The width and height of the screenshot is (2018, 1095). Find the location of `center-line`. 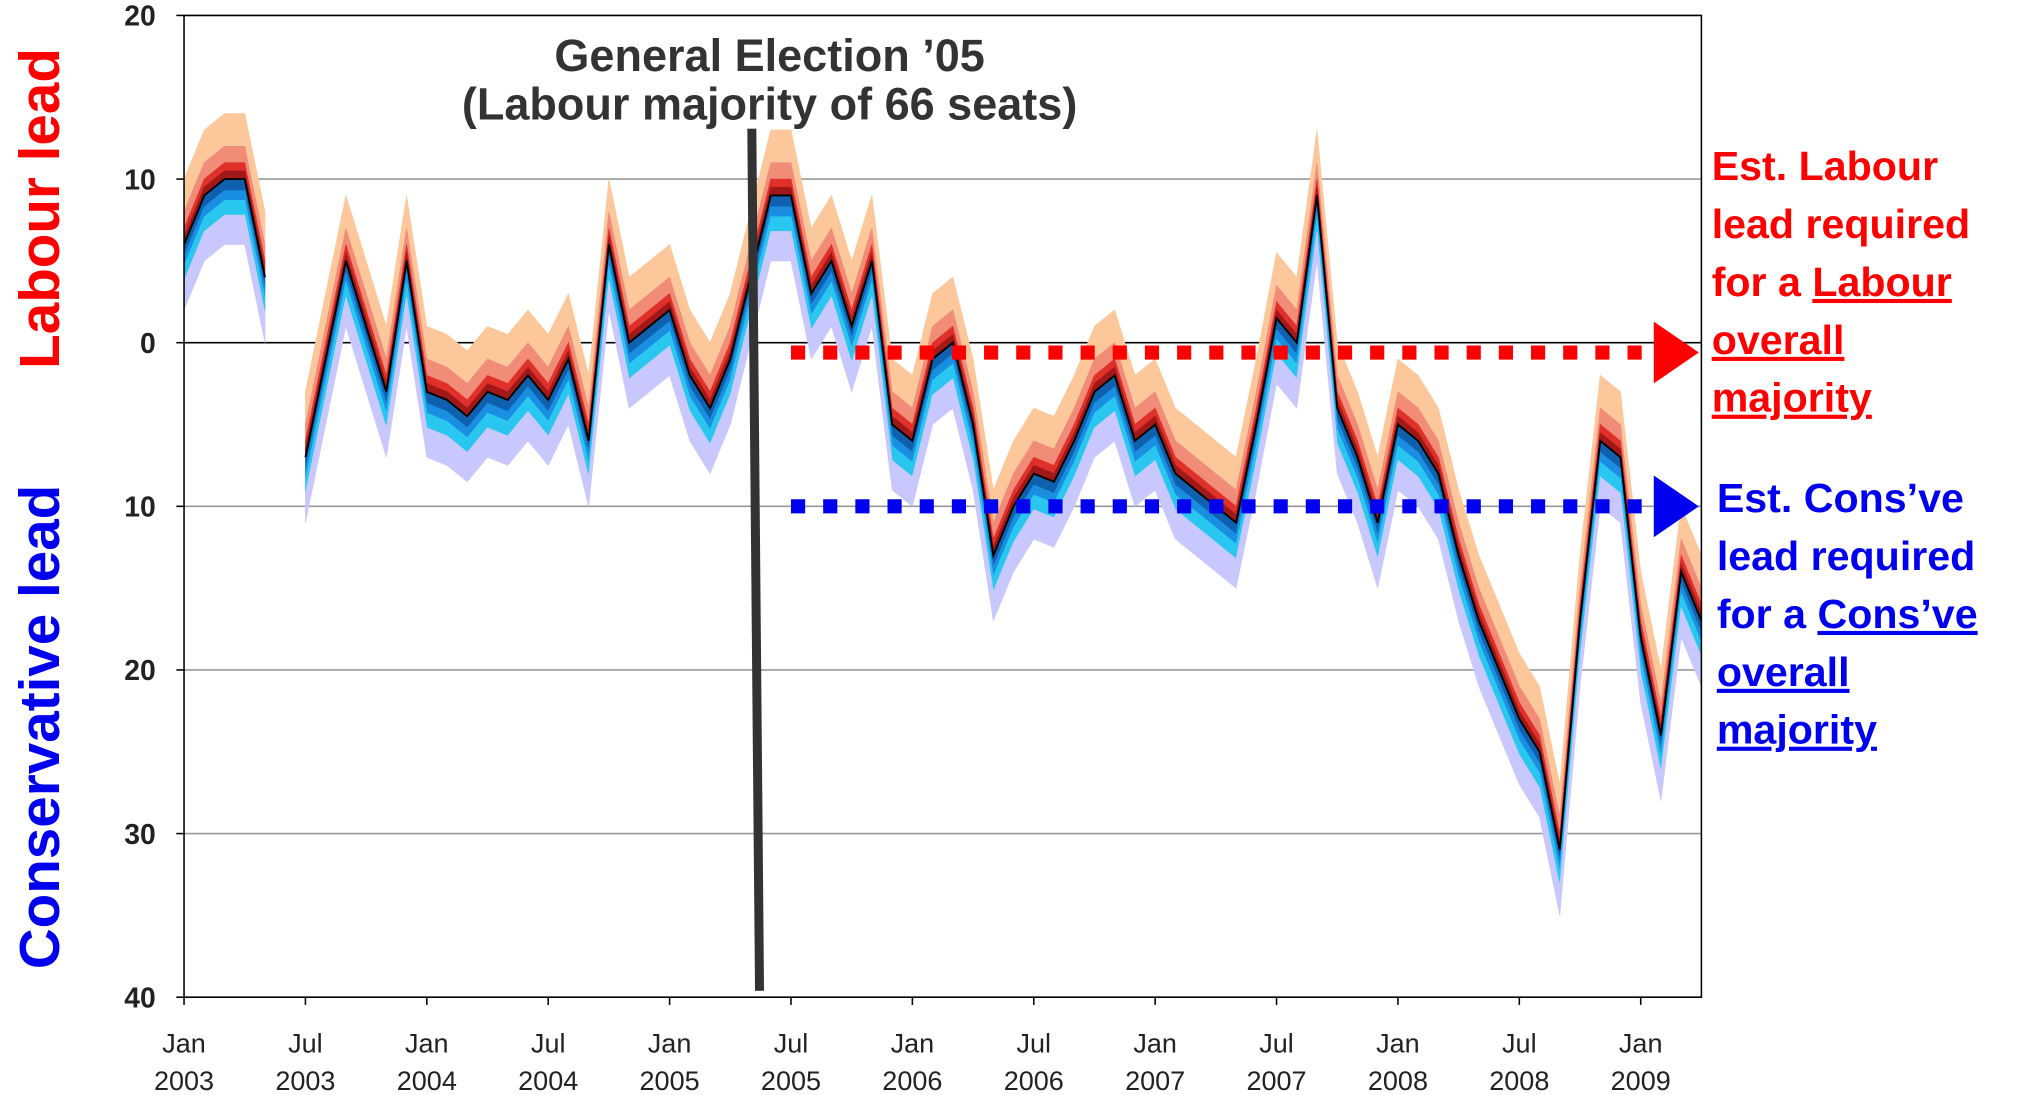

center-line is located at coordinates (225, 228).